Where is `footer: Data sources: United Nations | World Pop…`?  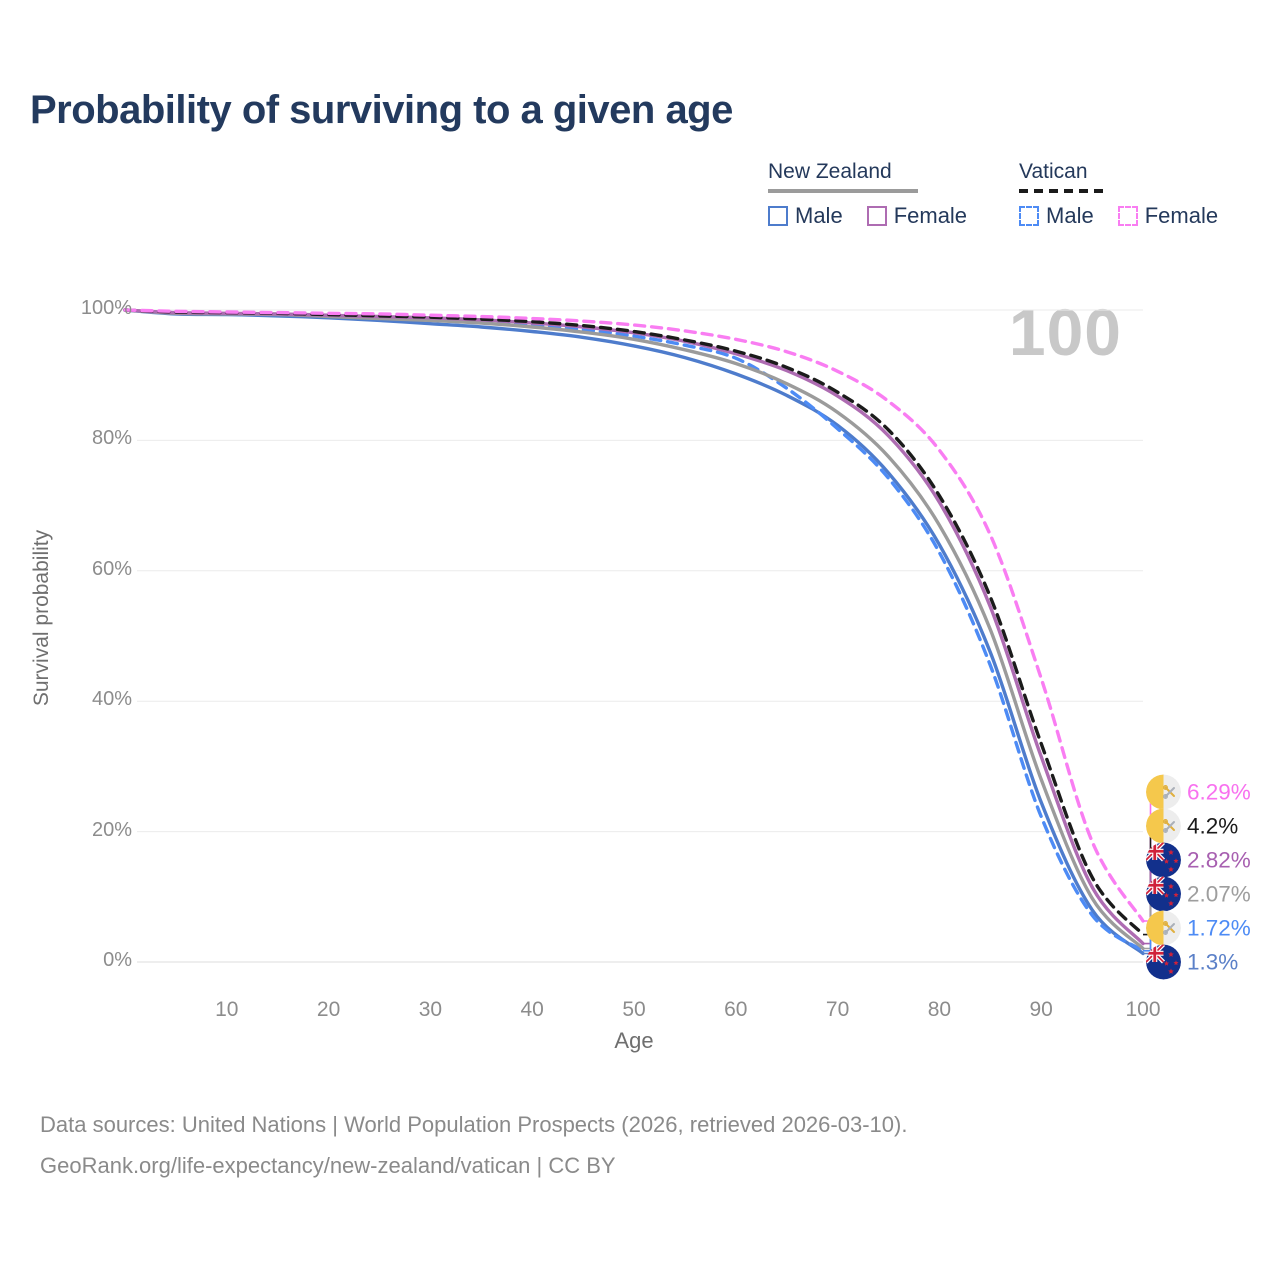
footer: Data sources: United Nations | World Pop… is located at coordinates (473, 1145).